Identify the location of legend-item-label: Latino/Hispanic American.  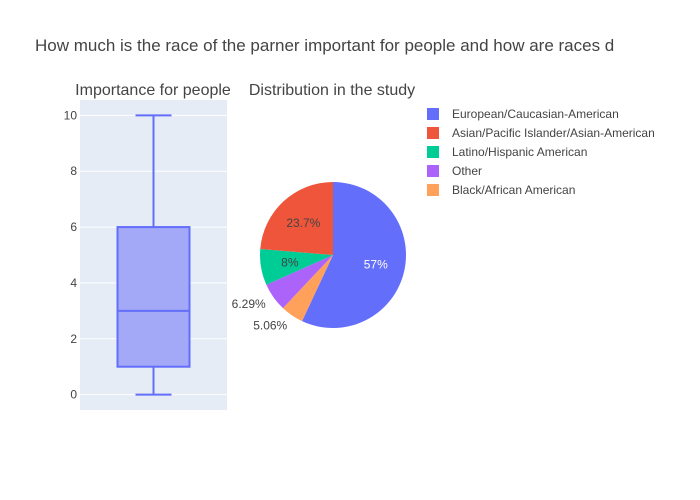
(519, 152).